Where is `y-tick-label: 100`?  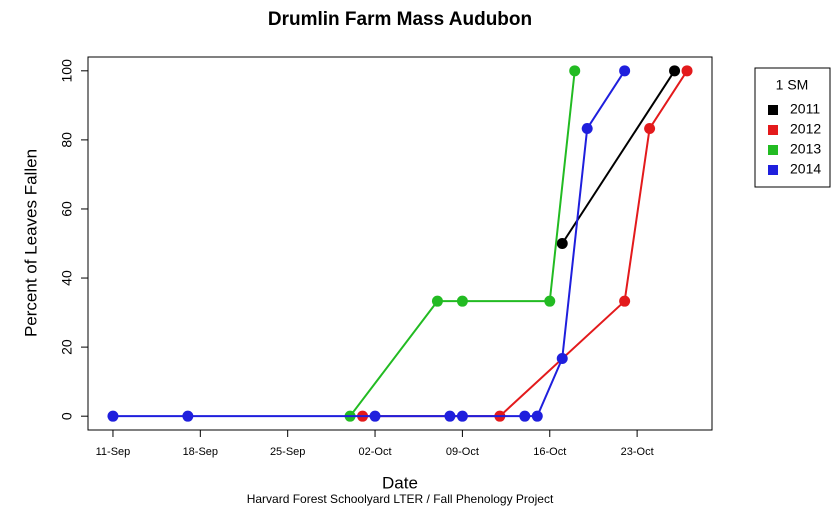
y-tick-label: 100 is located at coordinates (67, 71).